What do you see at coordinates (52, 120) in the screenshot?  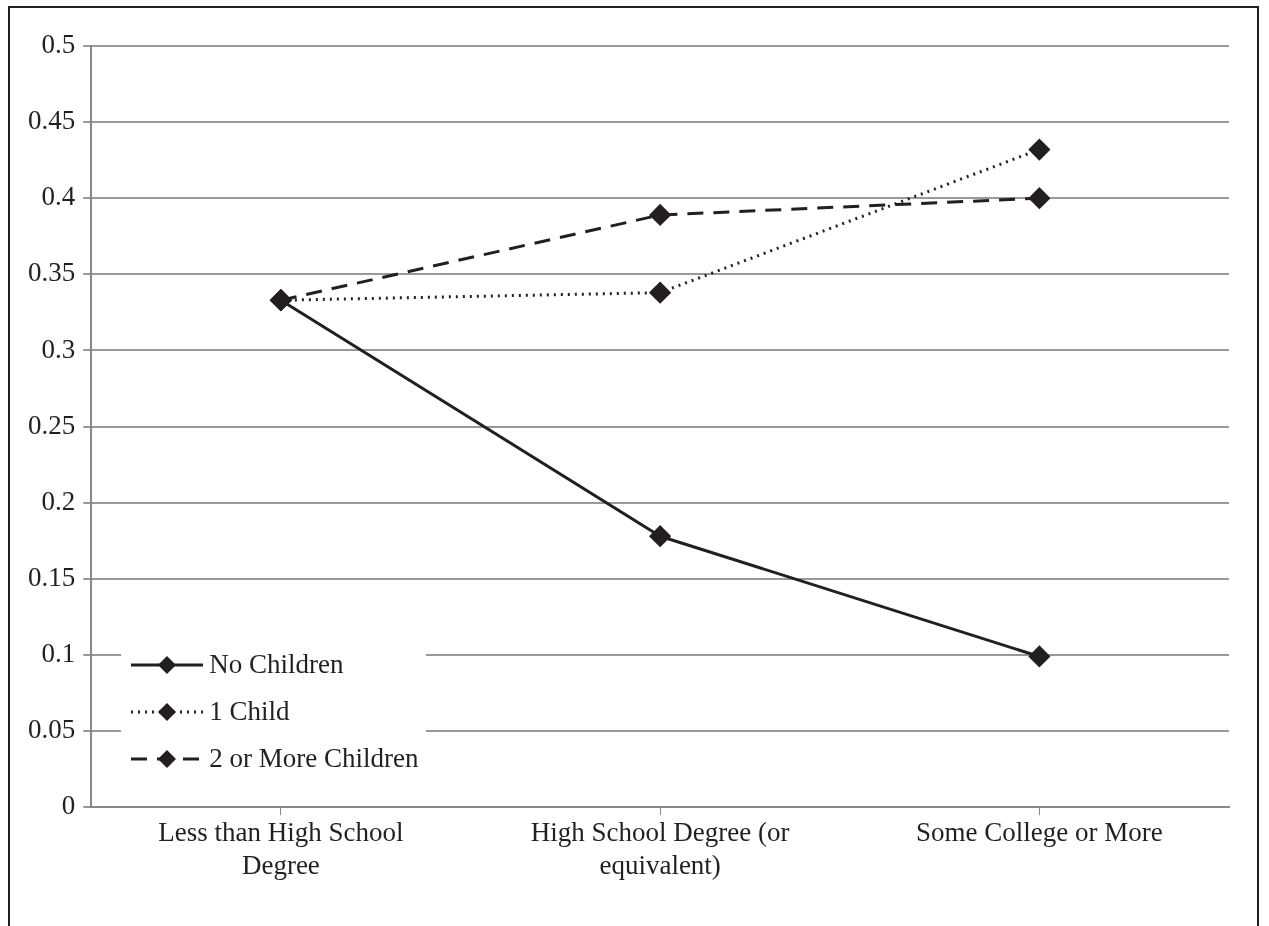 I see `y-tick-label: 0.45` at bounding box center [52, 120].